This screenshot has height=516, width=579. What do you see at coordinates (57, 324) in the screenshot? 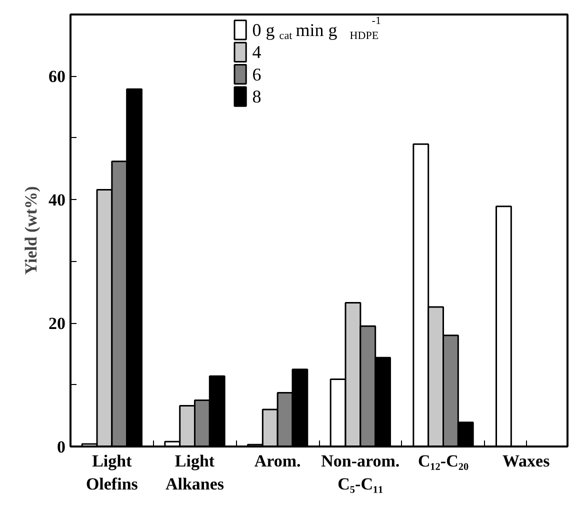
I see `y-tick-label: 20` at bounding box center [57, 324].